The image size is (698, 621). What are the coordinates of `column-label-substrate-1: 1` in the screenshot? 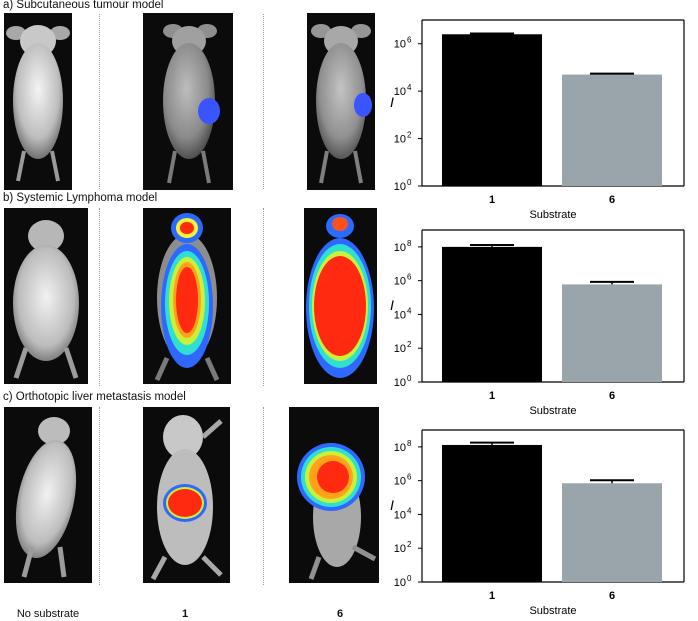 It's located at (185, 614).